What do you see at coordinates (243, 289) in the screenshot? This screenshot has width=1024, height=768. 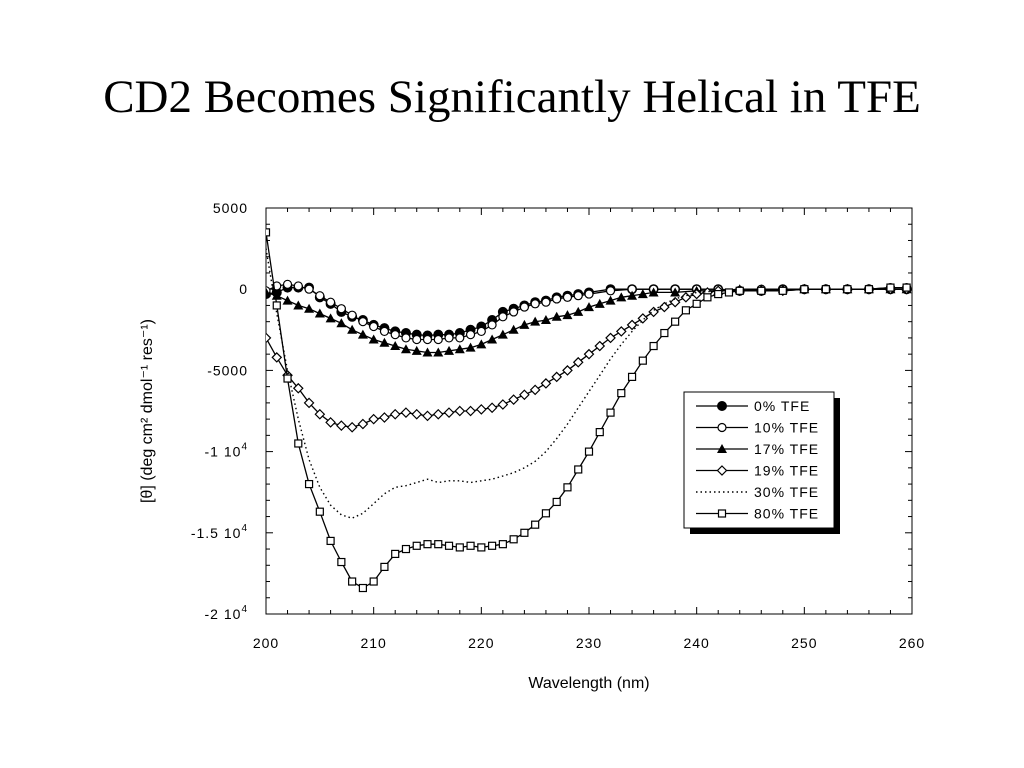 I see `y-tick-label: 0` at bounding box center [243, 289].